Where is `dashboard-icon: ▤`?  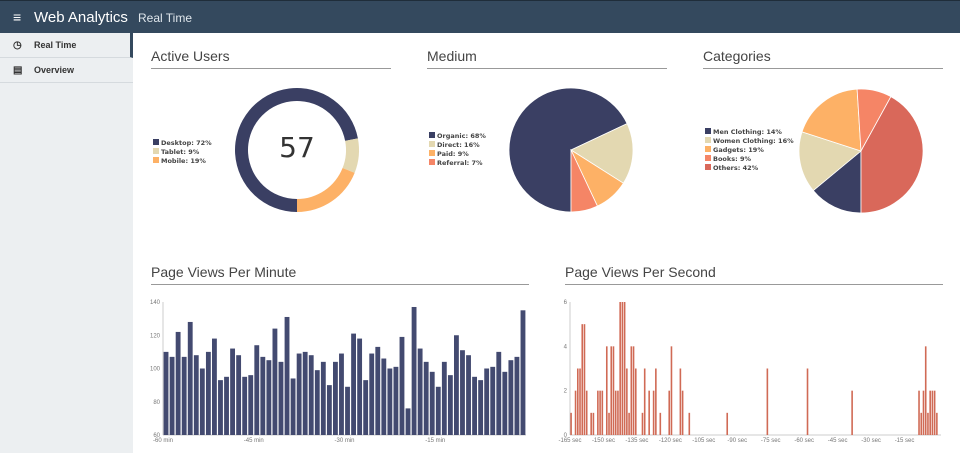 dashboard-icon: ▤ is located at coordinates (18, 70).